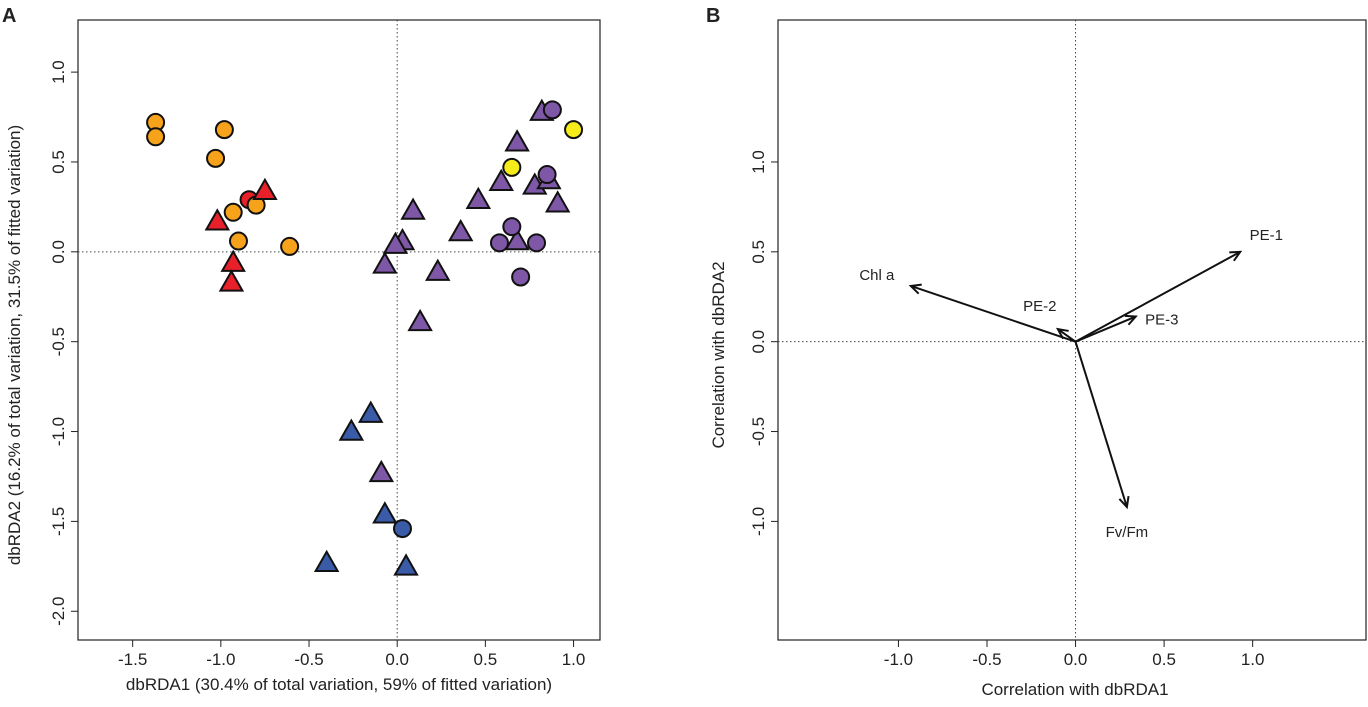  What do you see at coordinates (402, 529) in the screenshot?
I see `data-point-blue-circle` at bounding box center [402, 529].